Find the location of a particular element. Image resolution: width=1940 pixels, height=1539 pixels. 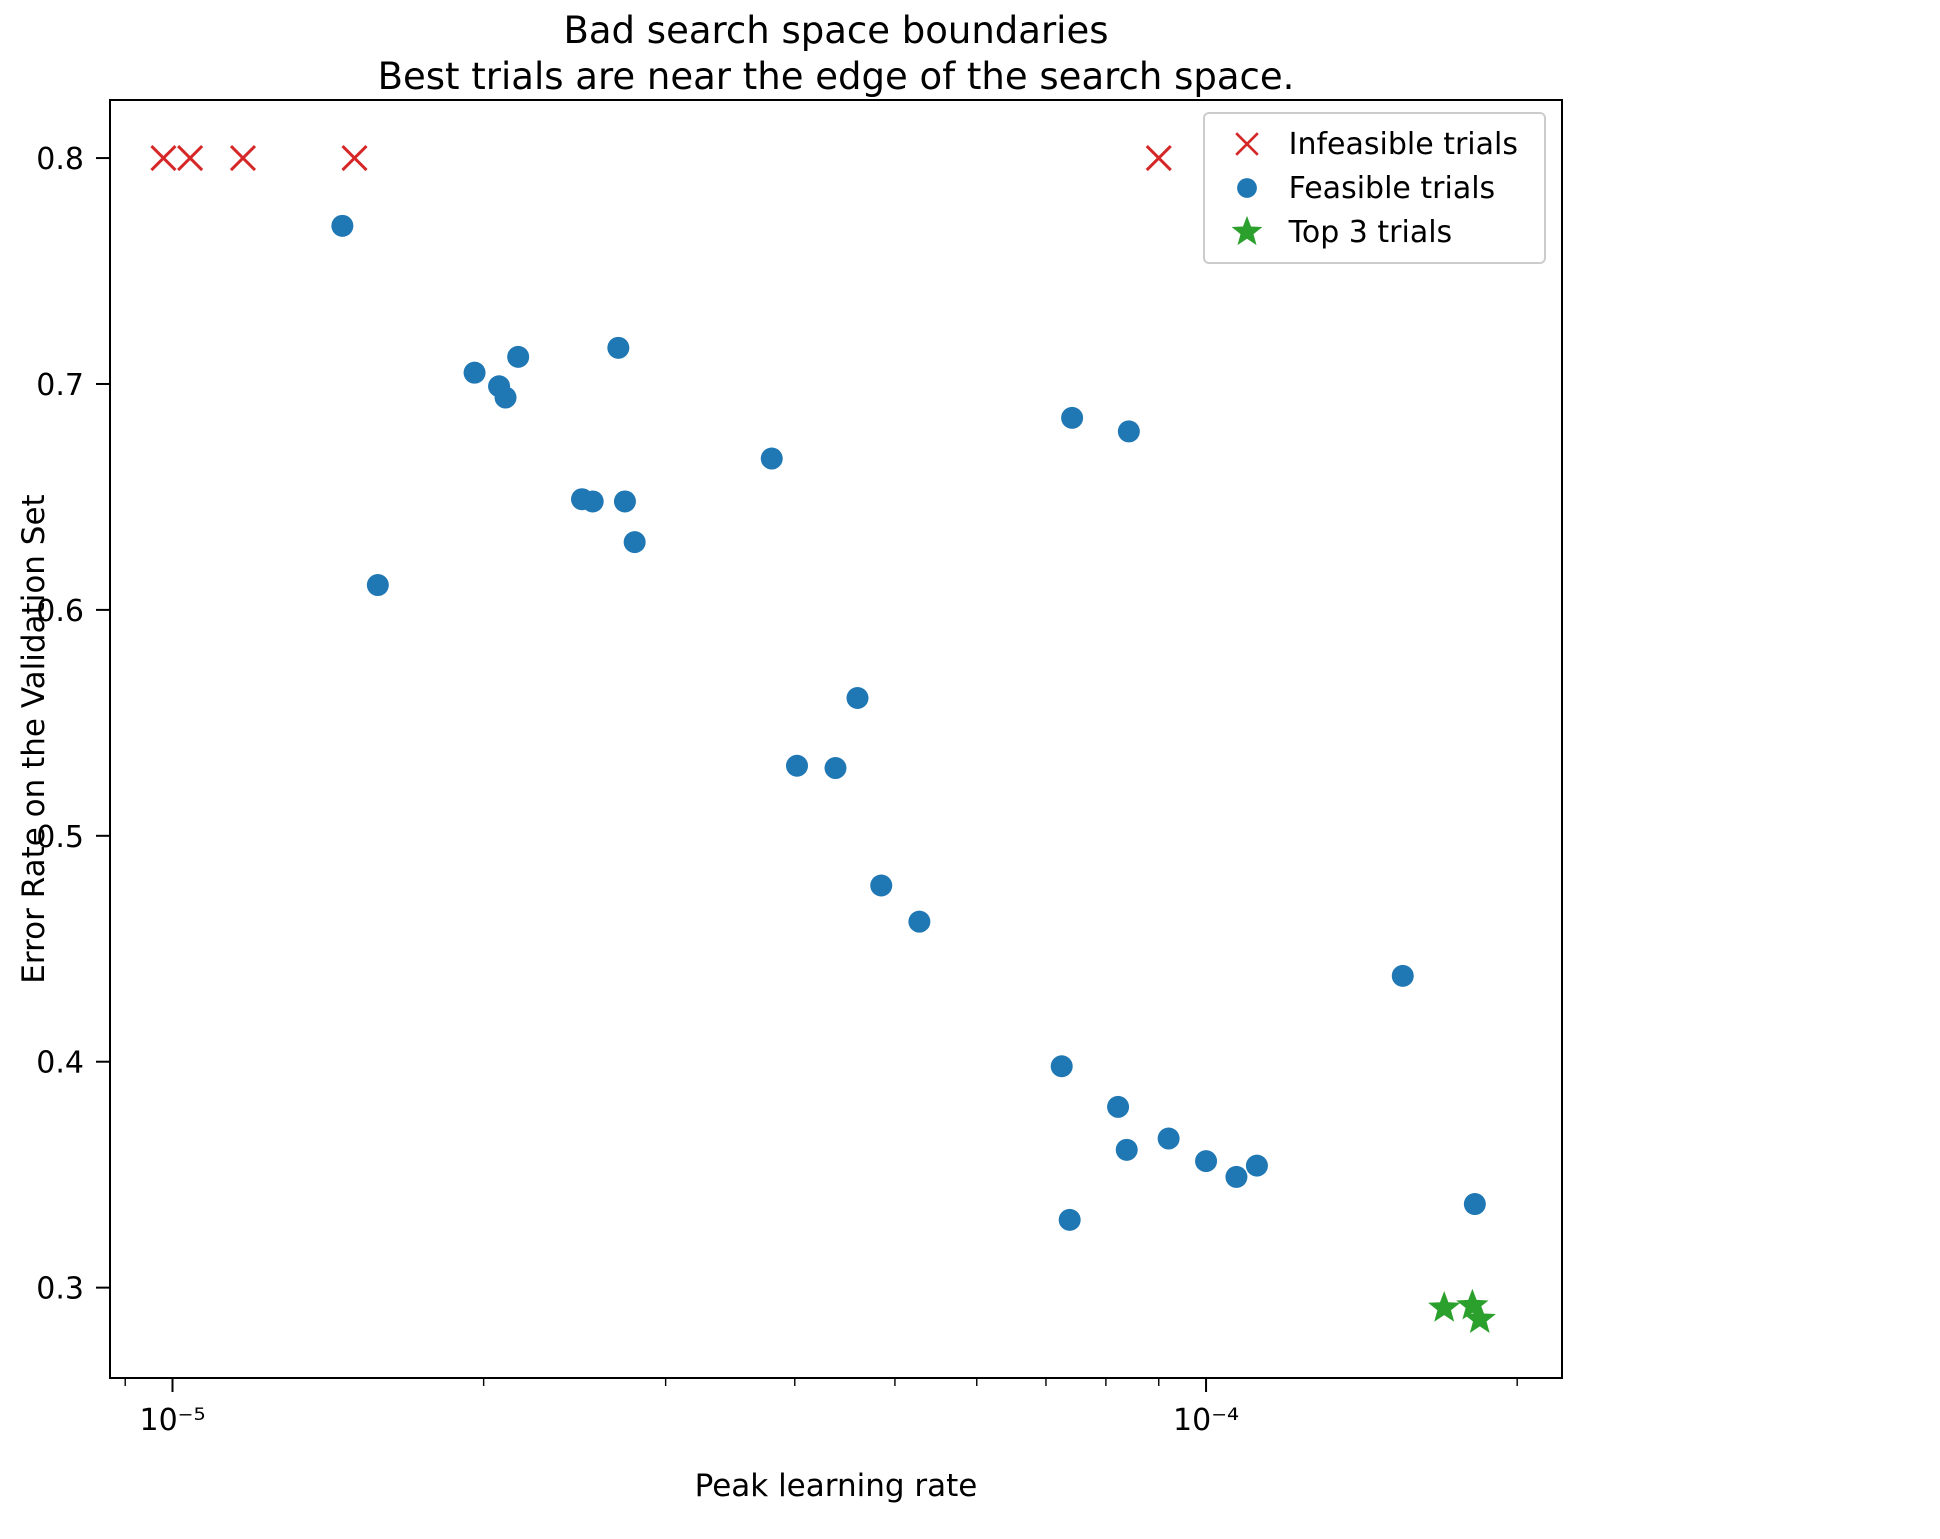

legend-label-top3-trials: Top 3 trials is located at coordinates (1370, 232).